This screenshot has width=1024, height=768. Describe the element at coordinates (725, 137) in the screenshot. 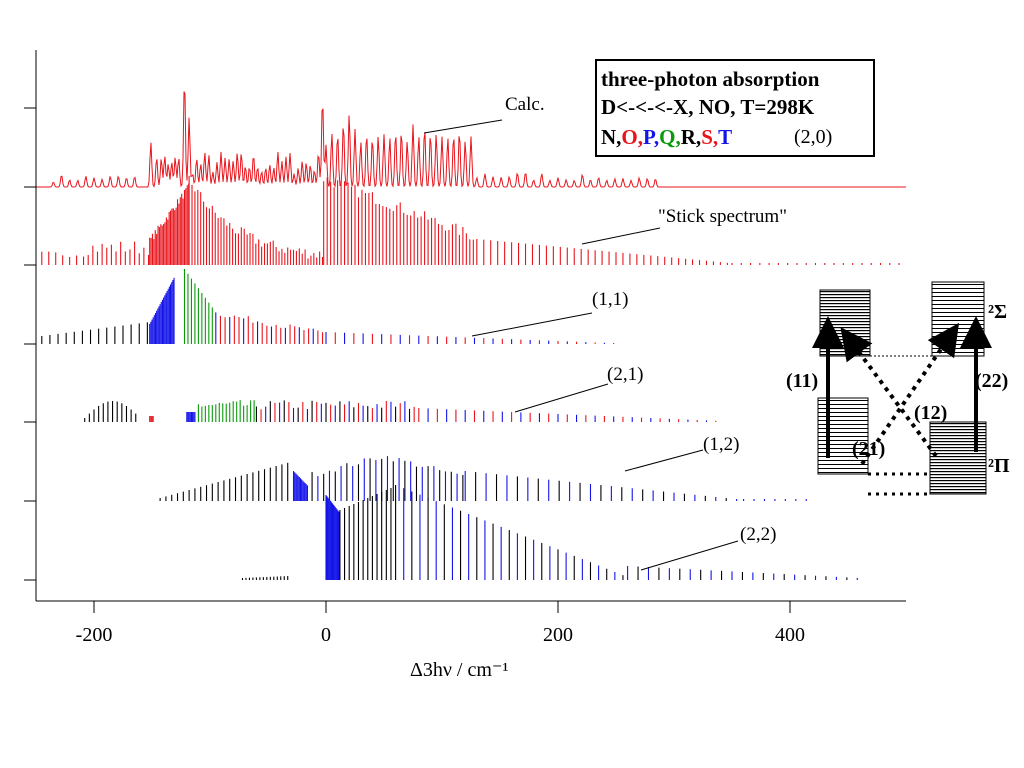

I see `legend-branch-T: T` at that location.